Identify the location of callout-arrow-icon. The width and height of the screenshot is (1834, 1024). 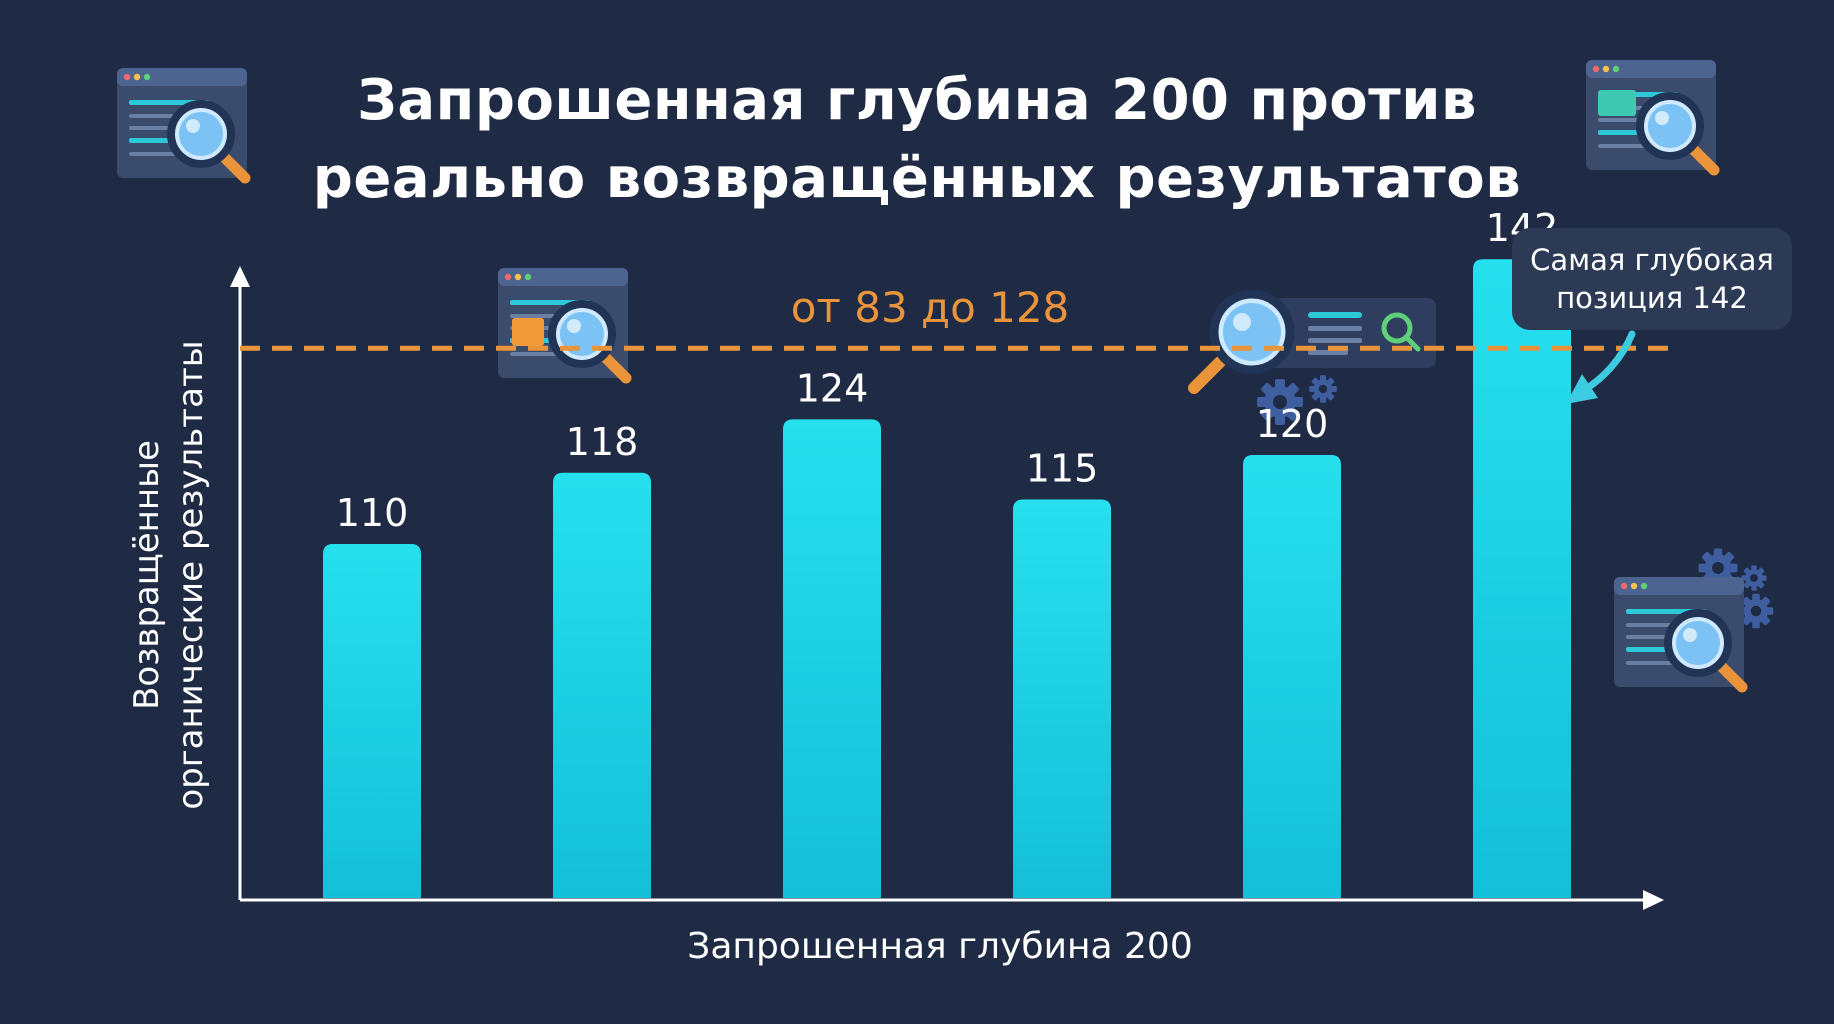
(1601, 367).